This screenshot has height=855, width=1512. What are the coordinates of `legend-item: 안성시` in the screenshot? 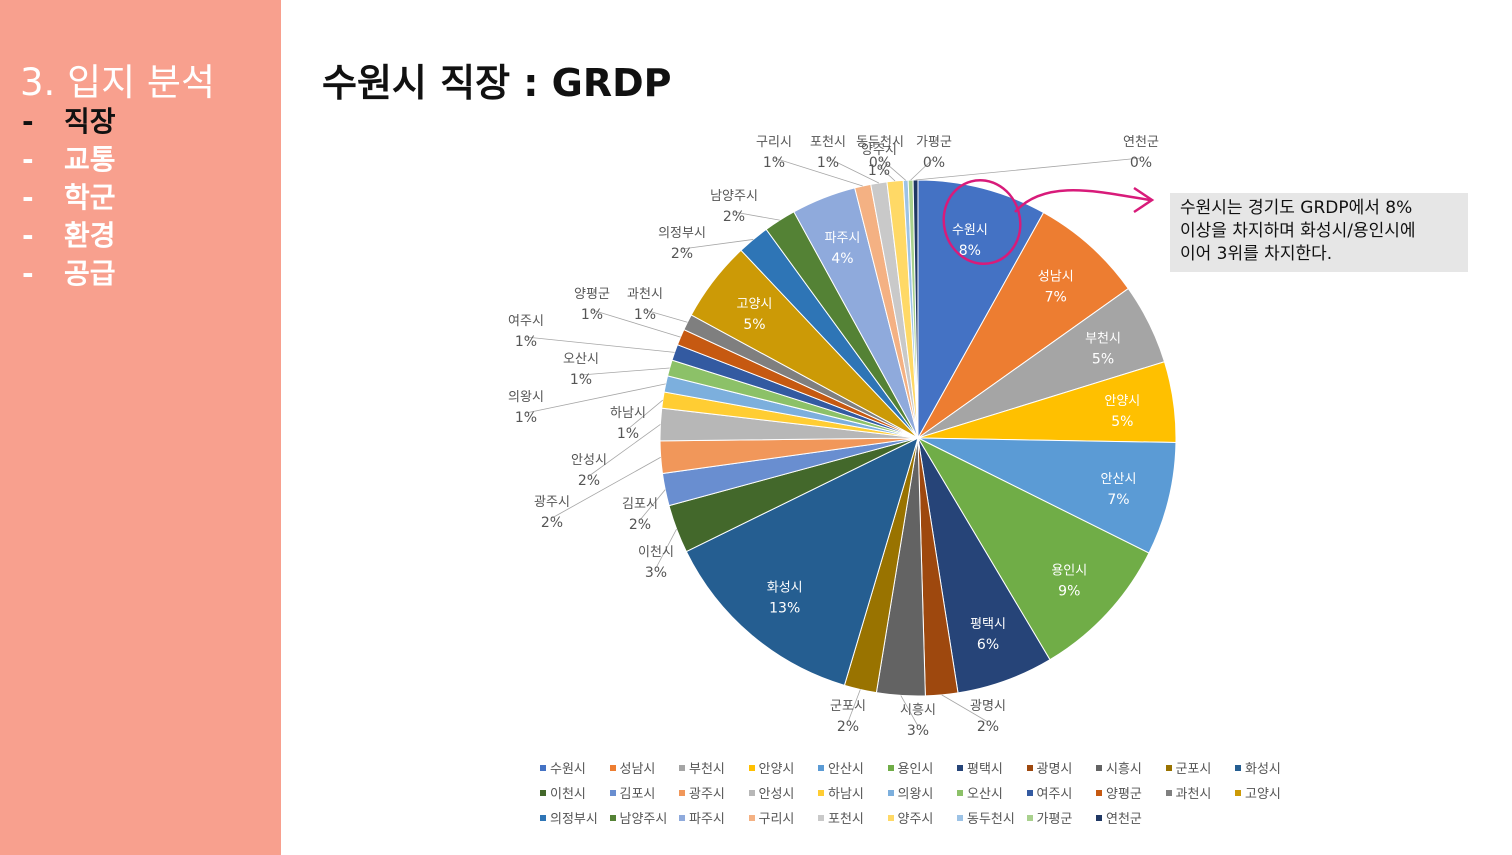 It's located at (783, 792).